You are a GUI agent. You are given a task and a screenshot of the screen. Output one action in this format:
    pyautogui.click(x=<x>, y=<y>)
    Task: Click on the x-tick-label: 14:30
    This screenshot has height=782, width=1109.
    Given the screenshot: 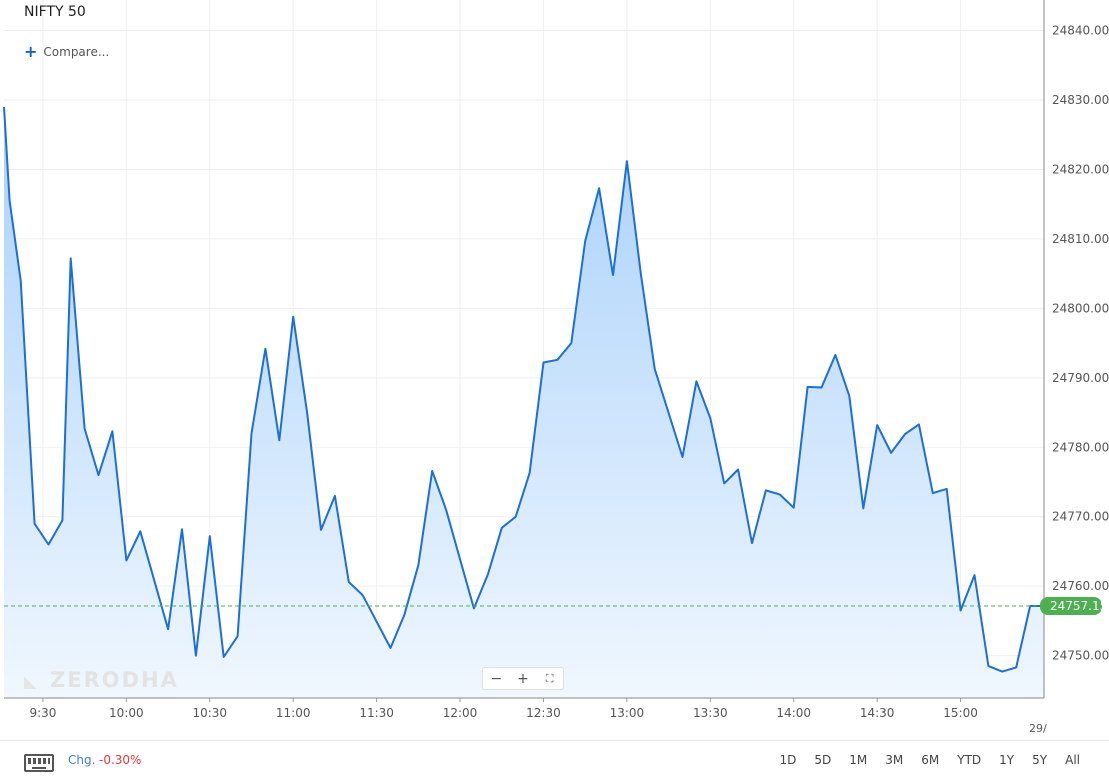 What is the action you would take?
    pyautogui.click(x=877, y=713)
    